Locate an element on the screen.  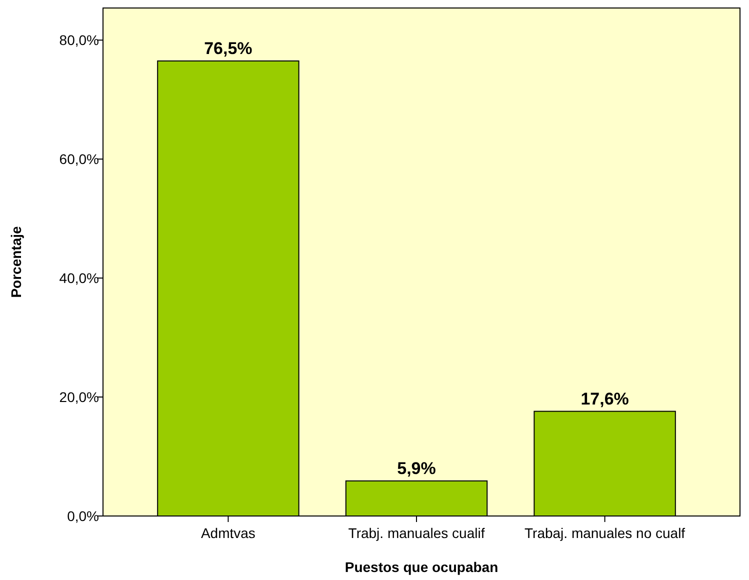
y-tick-label: 80,0% is located at coordinates (79, 40).